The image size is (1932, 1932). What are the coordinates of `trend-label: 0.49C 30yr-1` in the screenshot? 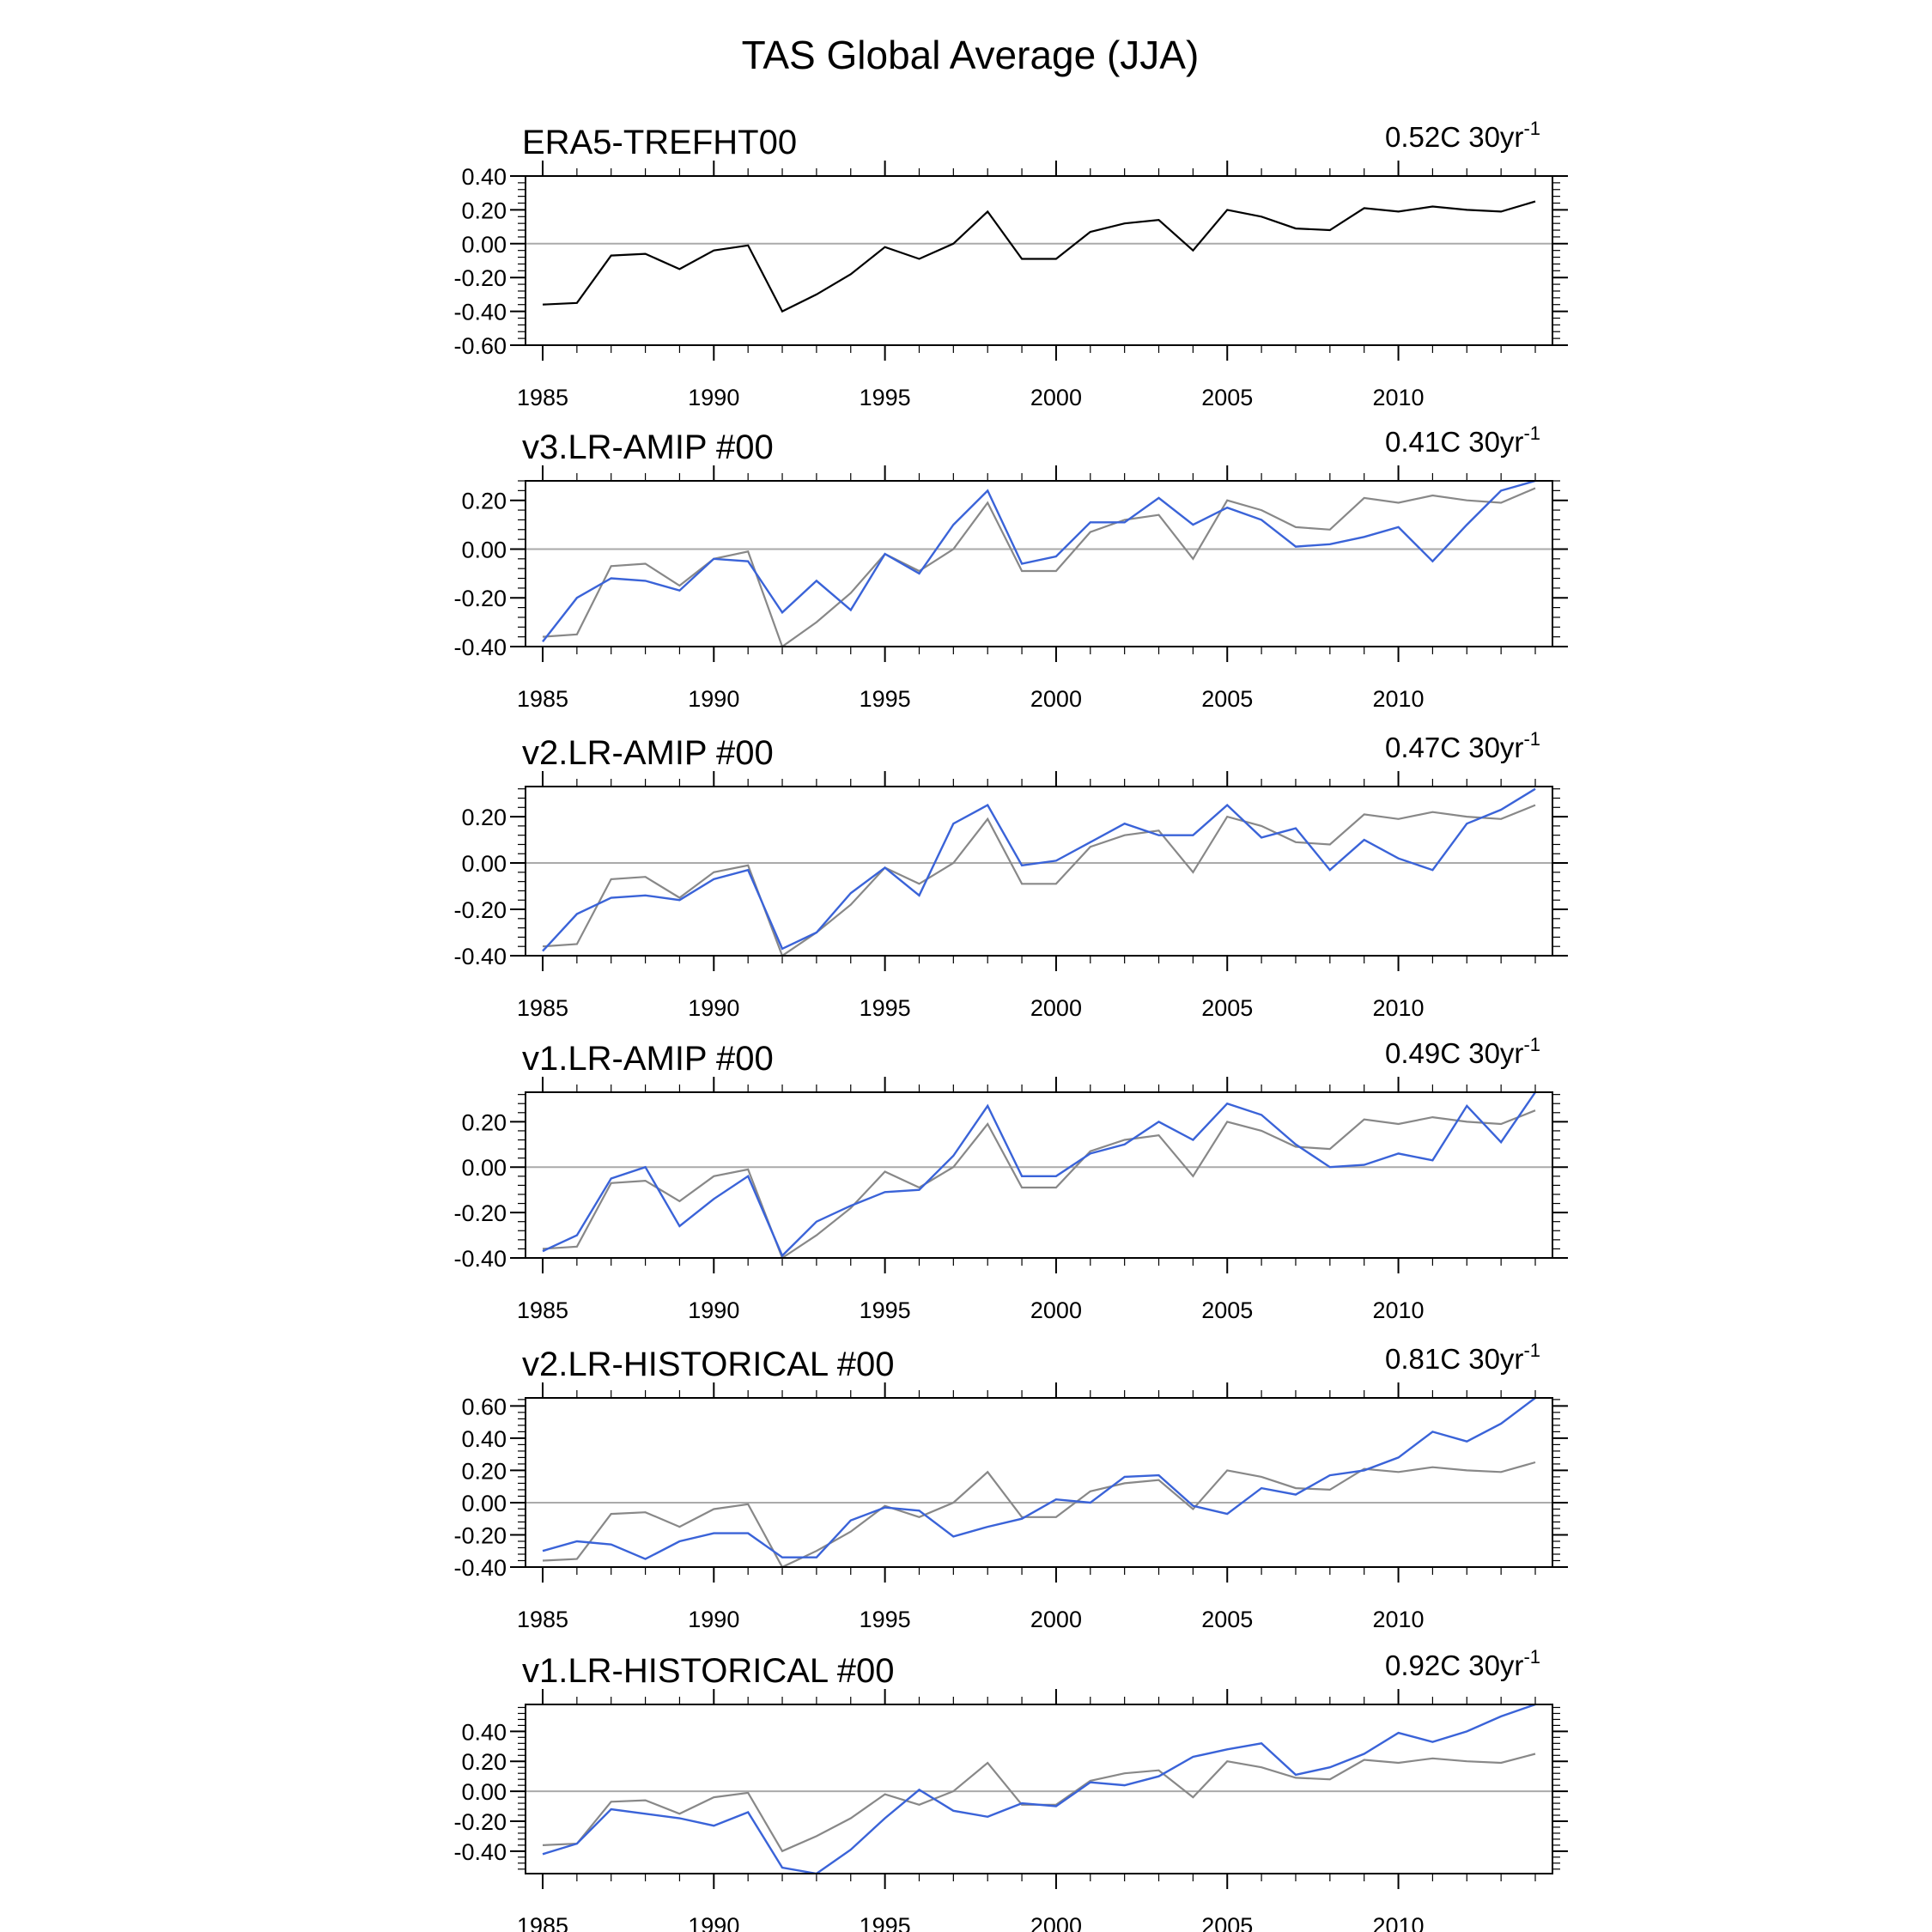 It's located at (1462, 1052).